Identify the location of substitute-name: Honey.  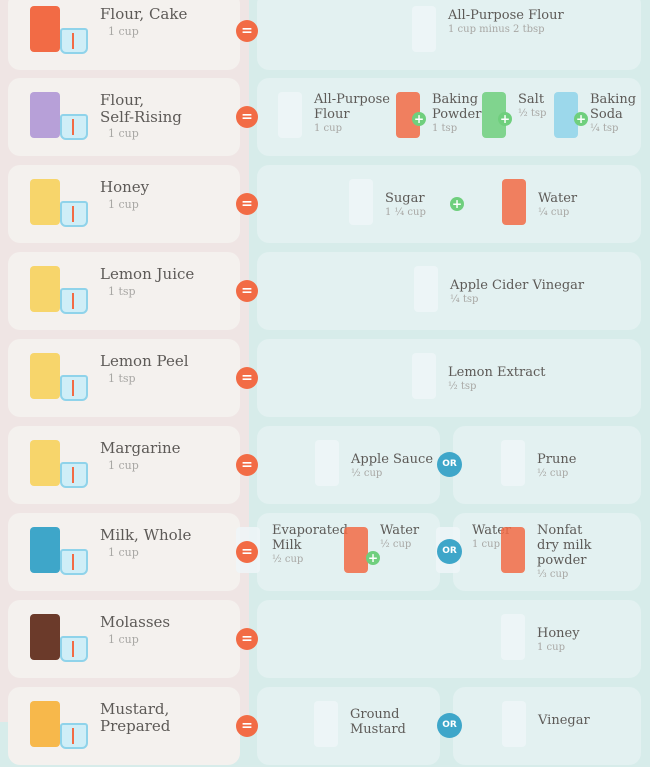
(558, 633).